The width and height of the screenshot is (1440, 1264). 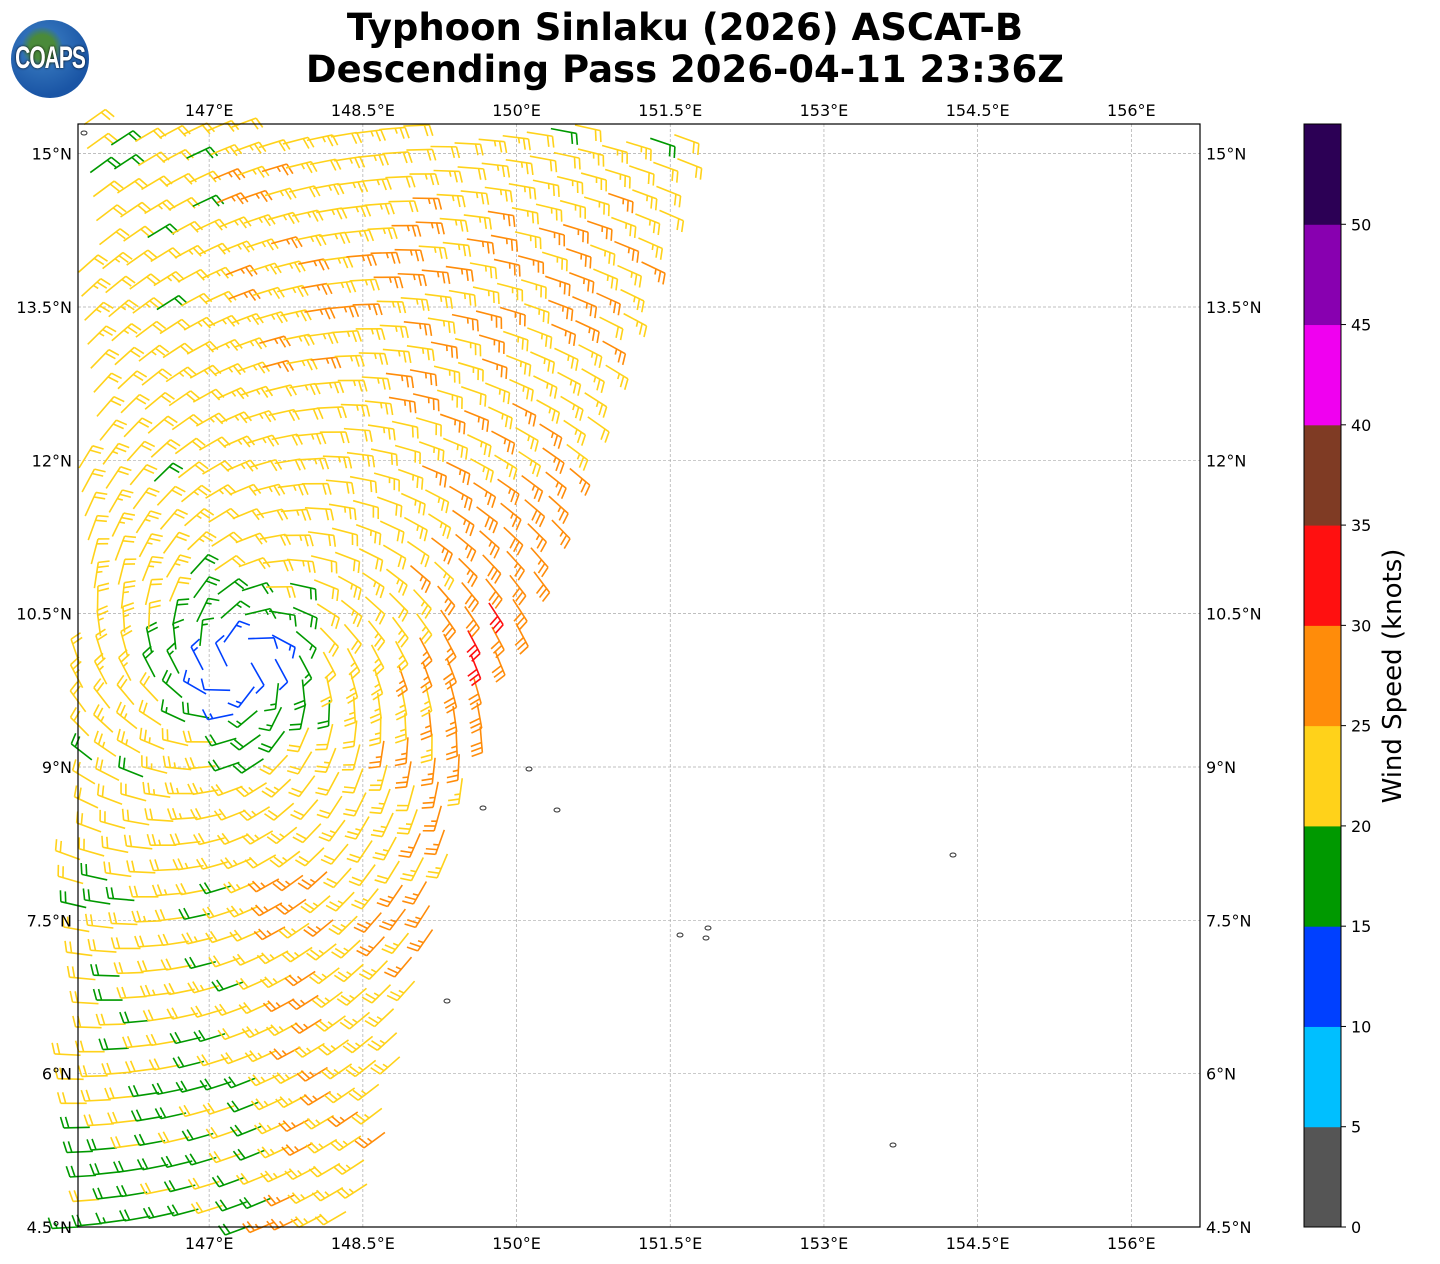 I want to click on colorbar-bin, so click(x=1322, y=1077).